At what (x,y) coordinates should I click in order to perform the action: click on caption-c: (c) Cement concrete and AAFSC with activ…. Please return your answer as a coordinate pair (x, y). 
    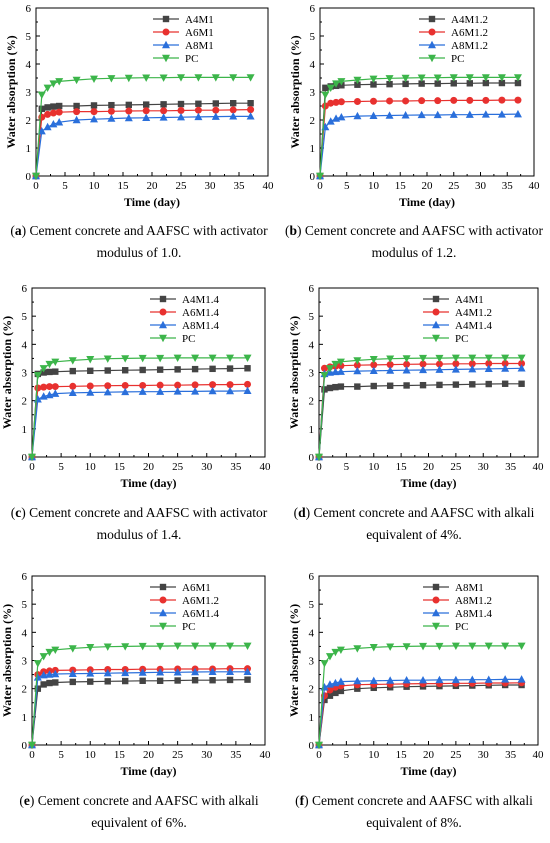
    Looking at the image, I should click on (139, 523).